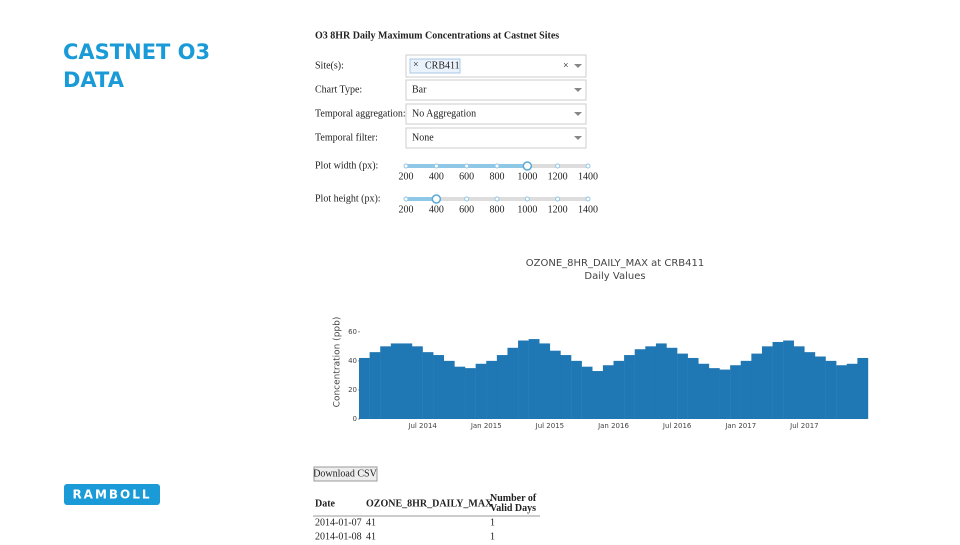 The height and width of the screenshot is (545, 960). What do you see at coordinates (614, 276) in the screenshot?
I see `chart-subtitle: Daily Values` at bounding box center [614, 276].